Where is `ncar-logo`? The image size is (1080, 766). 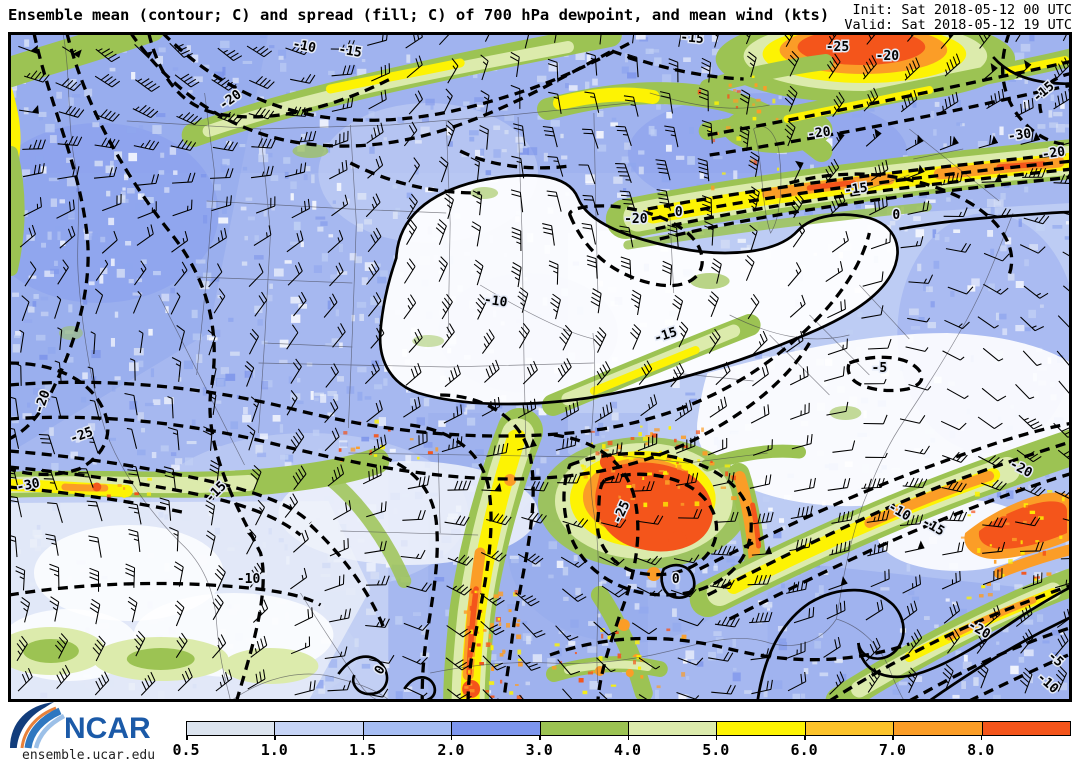 ncar-logo is located at coordinates (38, 725).